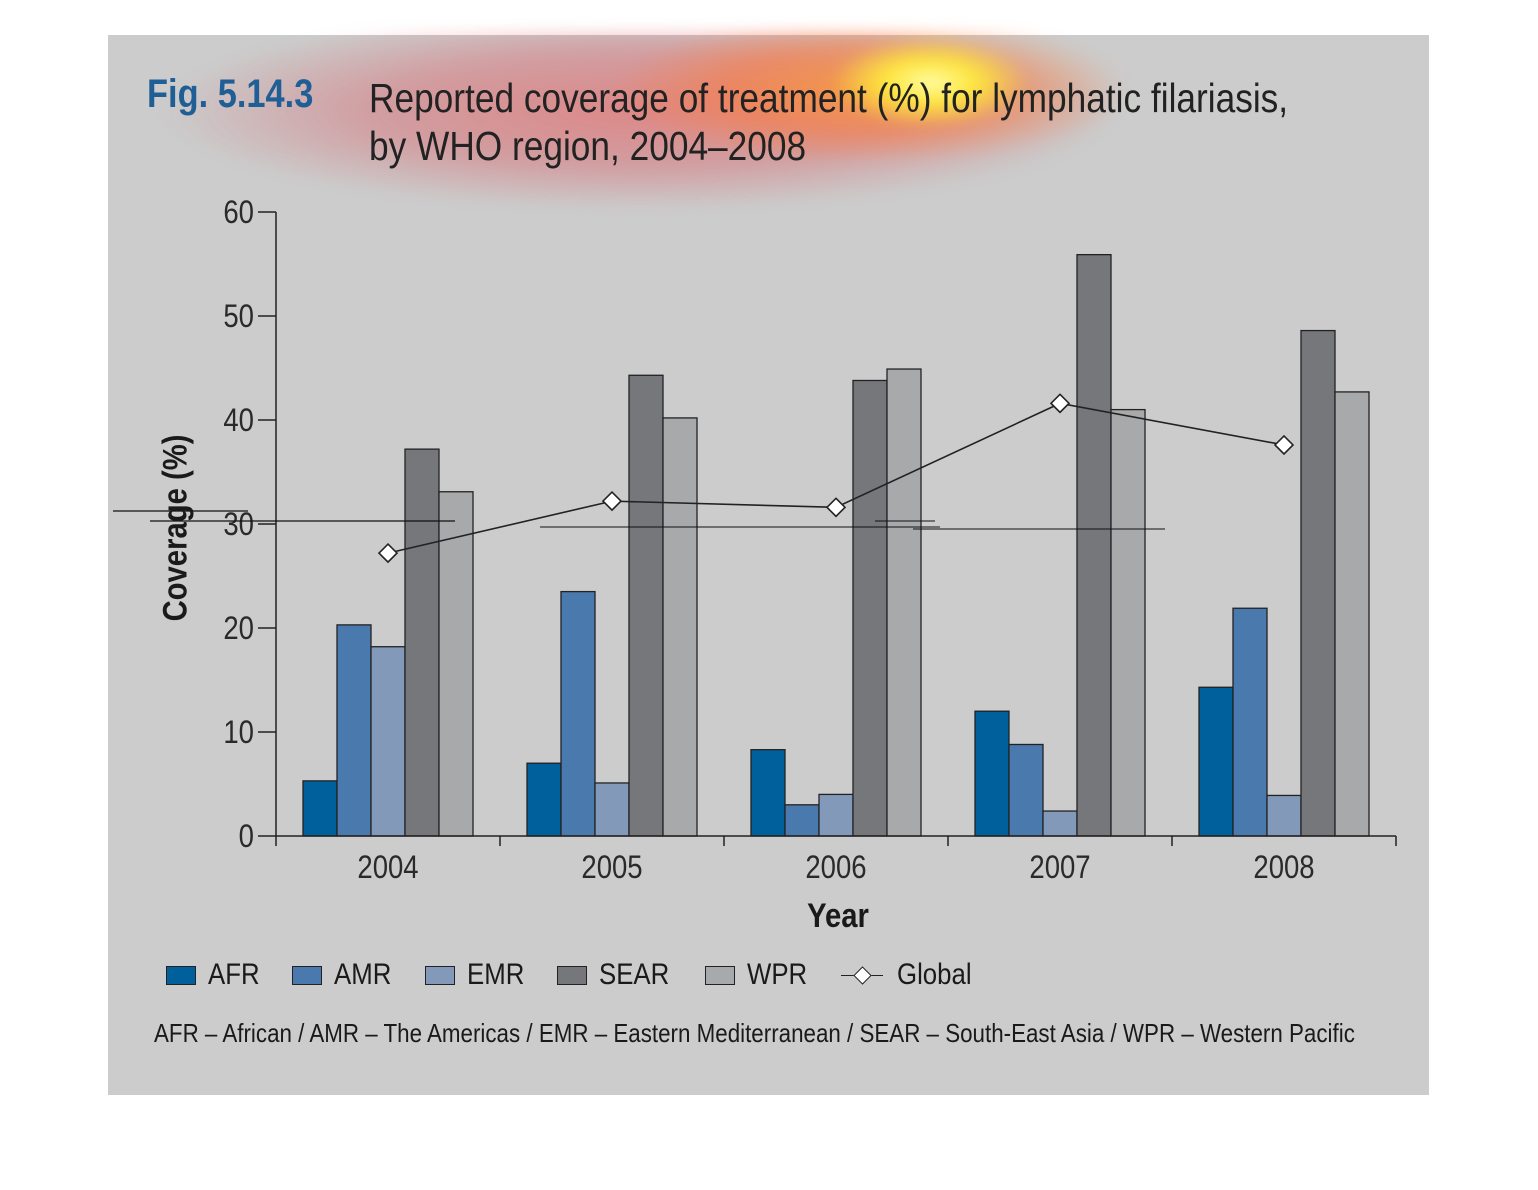 The width and height of the screenshot is (1538, 1190). What do you see at coordinates (611, 867) in the screenshot?
I see `x-tick-label: 2005` at bounding box center [611, 867].